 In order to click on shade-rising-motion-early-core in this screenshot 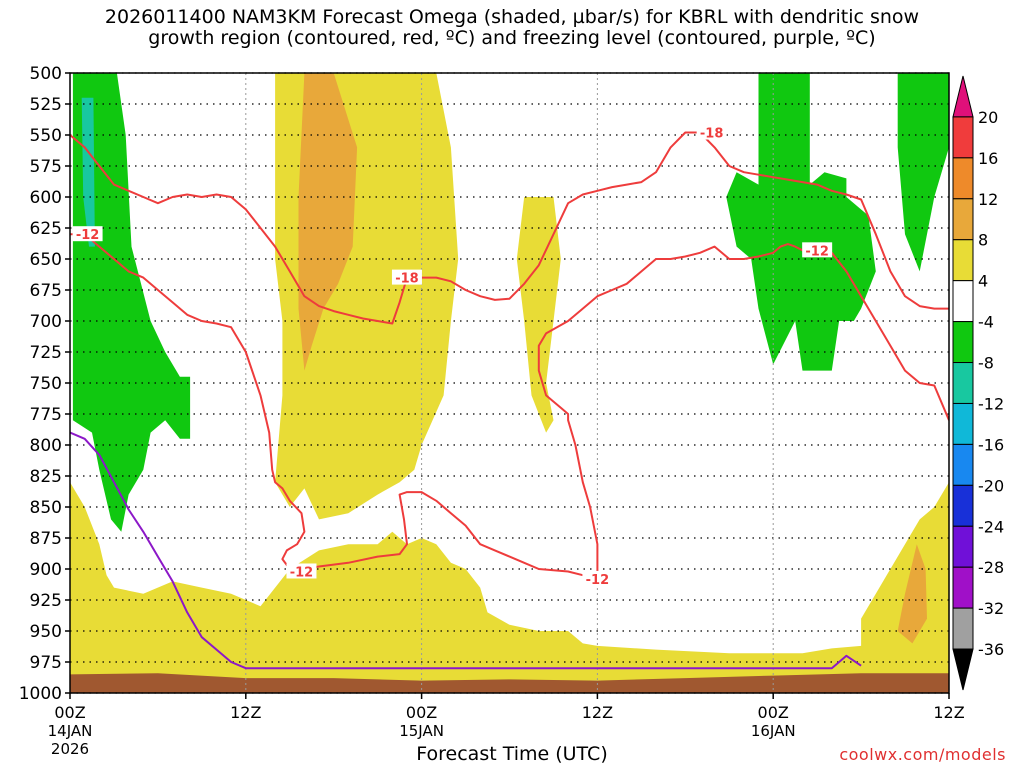, I will do `click(88, 172)`.